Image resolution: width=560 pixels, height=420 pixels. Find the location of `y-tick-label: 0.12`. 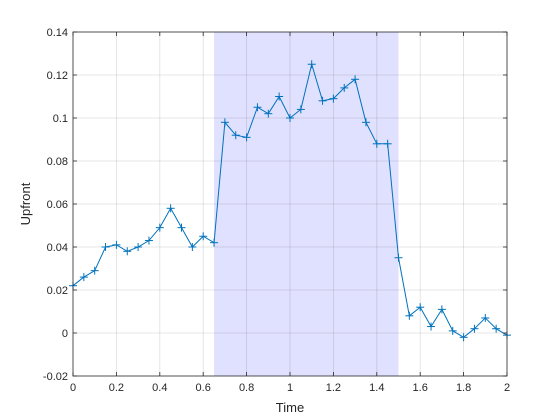

y-tick-label: 0.12 is located at coordinates (57, 76).